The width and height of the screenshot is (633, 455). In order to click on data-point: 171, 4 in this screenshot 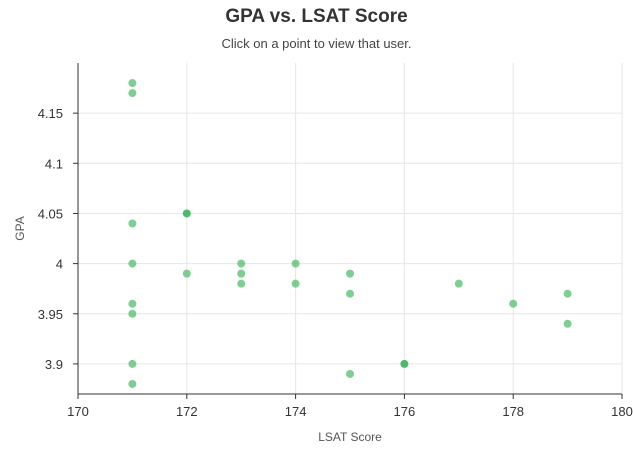, I will do `click(132, 263)`.